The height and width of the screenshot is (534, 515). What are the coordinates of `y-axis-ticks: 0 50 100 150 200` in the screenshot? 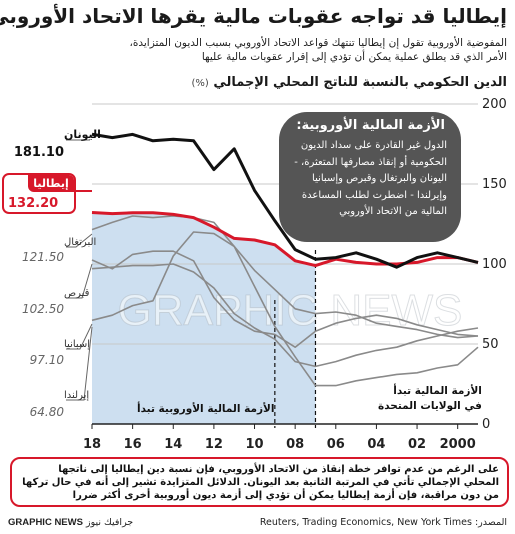 It's located at (494, 264).